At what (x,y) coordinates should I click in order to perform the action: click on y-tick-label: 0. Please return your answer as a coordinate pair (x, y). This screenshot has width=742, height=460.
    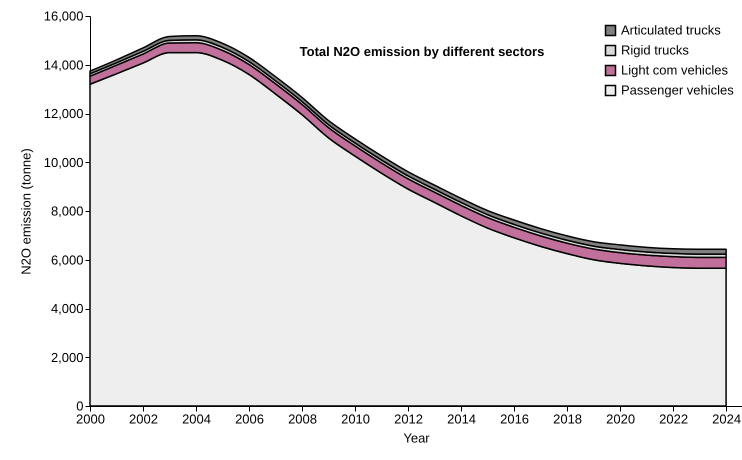
    Looking at the image, I should click on (80, 406).